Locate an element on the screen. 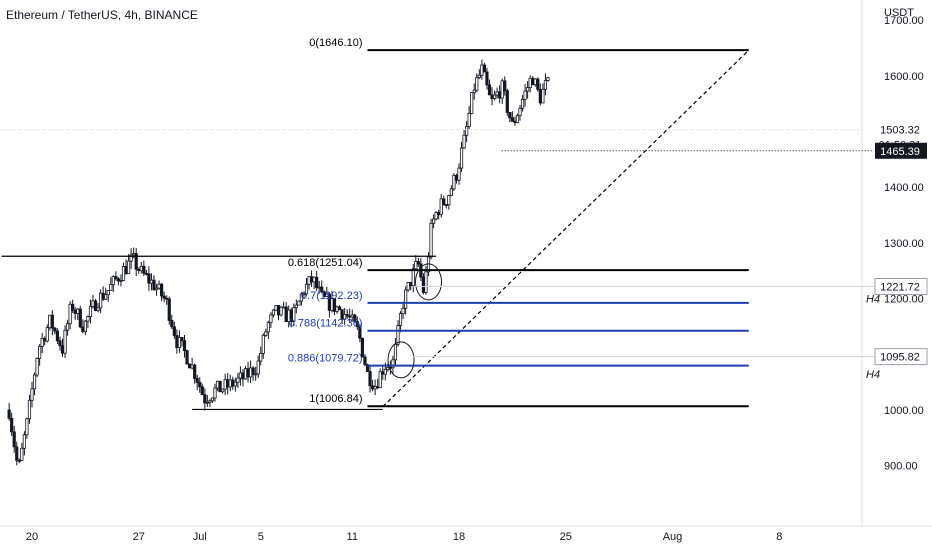  x-tick-label: 27 is located at coordinates (139, 537).